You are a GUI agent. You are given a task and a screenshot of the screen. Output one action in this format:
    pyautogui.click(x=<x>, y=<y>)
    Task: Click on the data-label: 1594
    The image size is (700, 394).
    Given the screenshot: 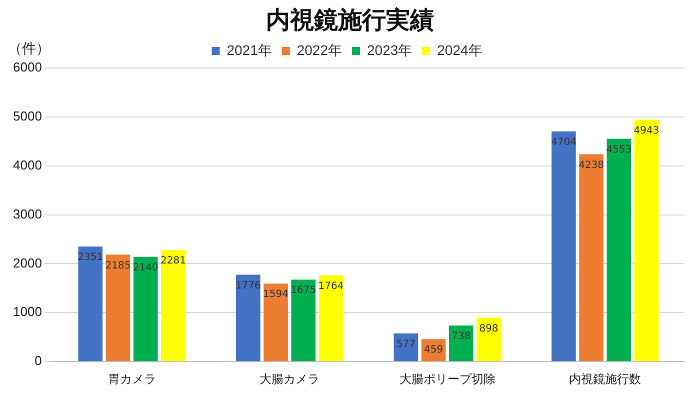 What is the action you would take?
    pyautogui.click(x=275, y=294)
    